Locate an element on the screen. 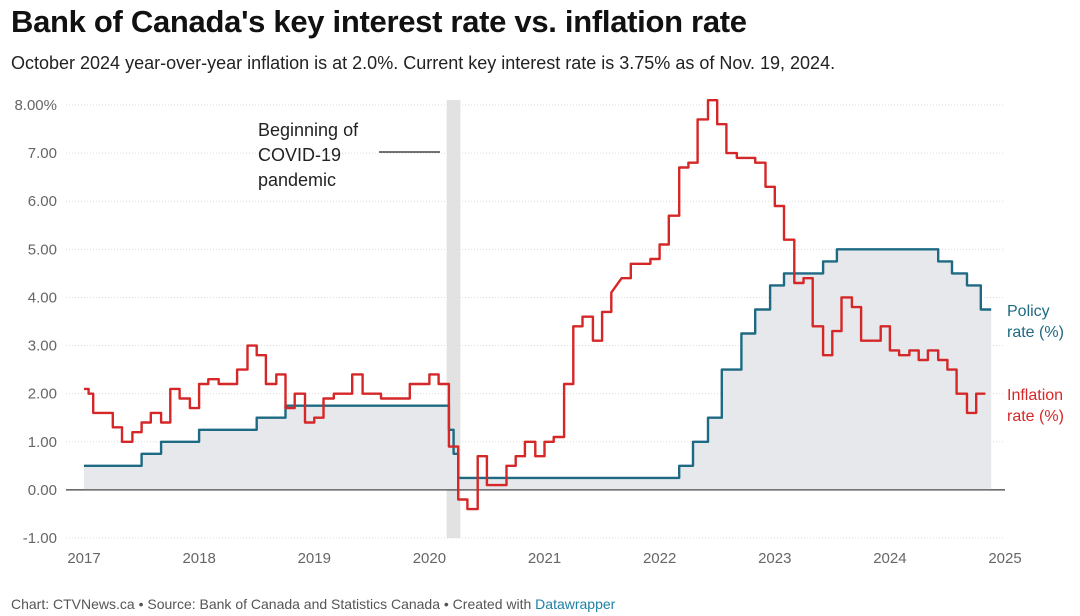 This screenshot has width=1080, height=616. y-tick-label: 6.00 is located at coordinates (42, 201).